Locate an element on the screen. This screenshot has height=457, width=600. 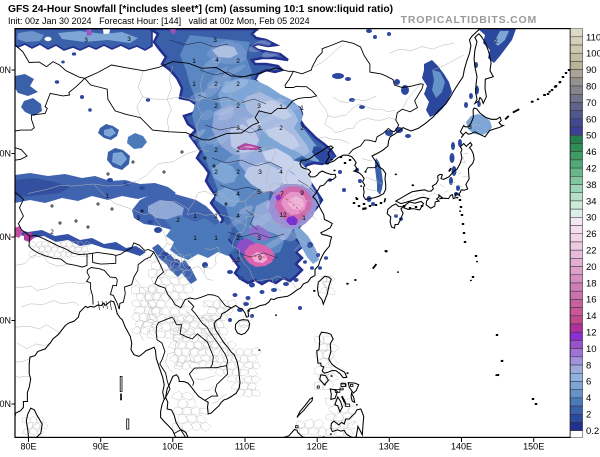
svg-text: 110 is located at coordinates (593, 37).